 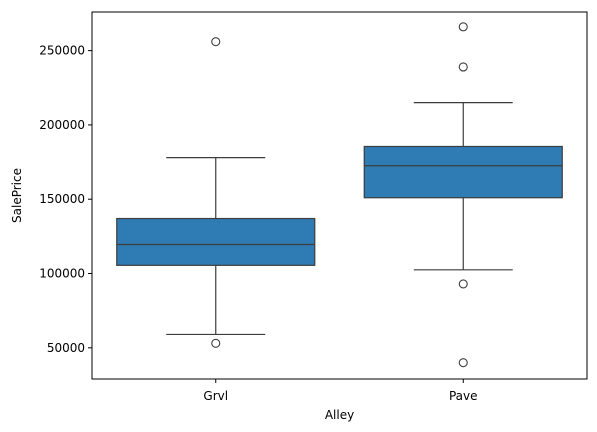 I want to click on x-tick-label: Grvl, so click(x=215, y=396).